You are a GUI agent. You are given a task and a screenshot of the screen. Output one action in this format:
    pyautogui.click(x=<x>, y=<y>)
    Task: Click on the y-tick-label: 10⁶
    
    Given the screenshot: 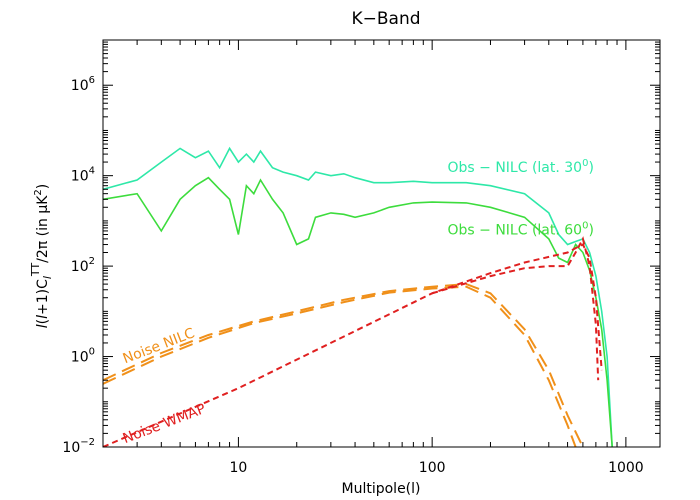 What is the action you would take?
    pyautogui.click(x=83, y=84)
    